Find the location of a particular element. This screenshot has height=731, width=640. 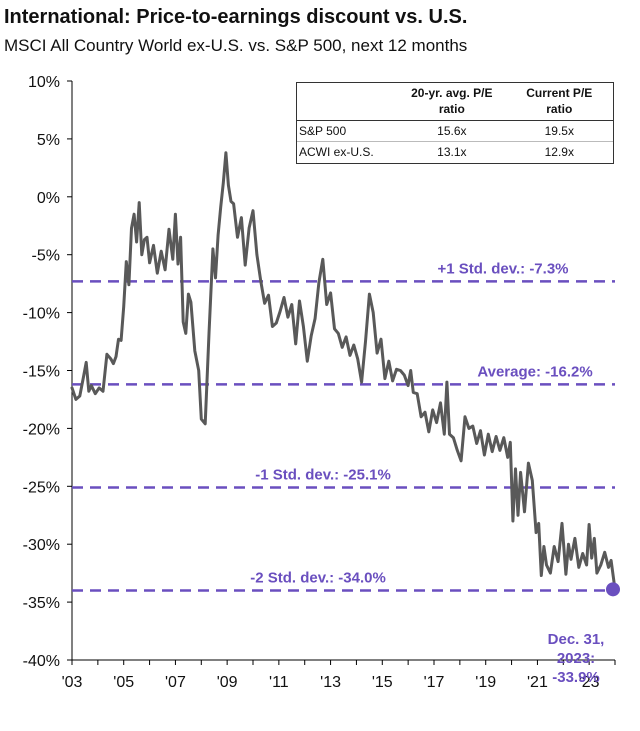

table-cell-current: 19.5x is located at coordinates (559, 131).